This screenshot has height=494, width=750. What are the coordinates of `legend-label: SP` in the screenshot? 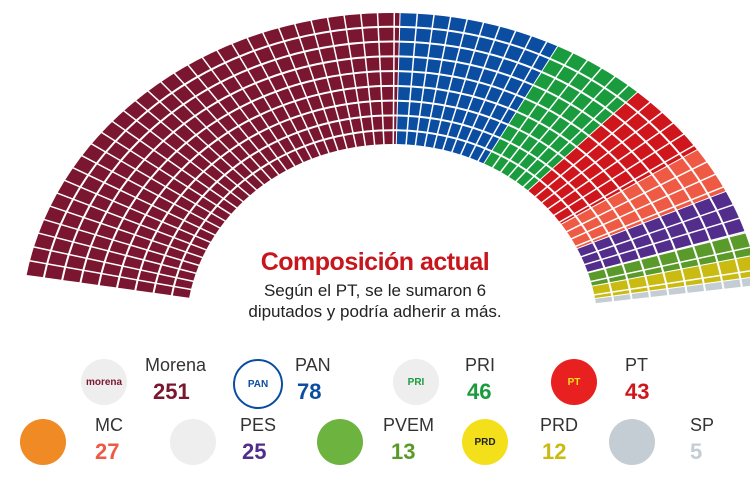 It's located at (702, 425).